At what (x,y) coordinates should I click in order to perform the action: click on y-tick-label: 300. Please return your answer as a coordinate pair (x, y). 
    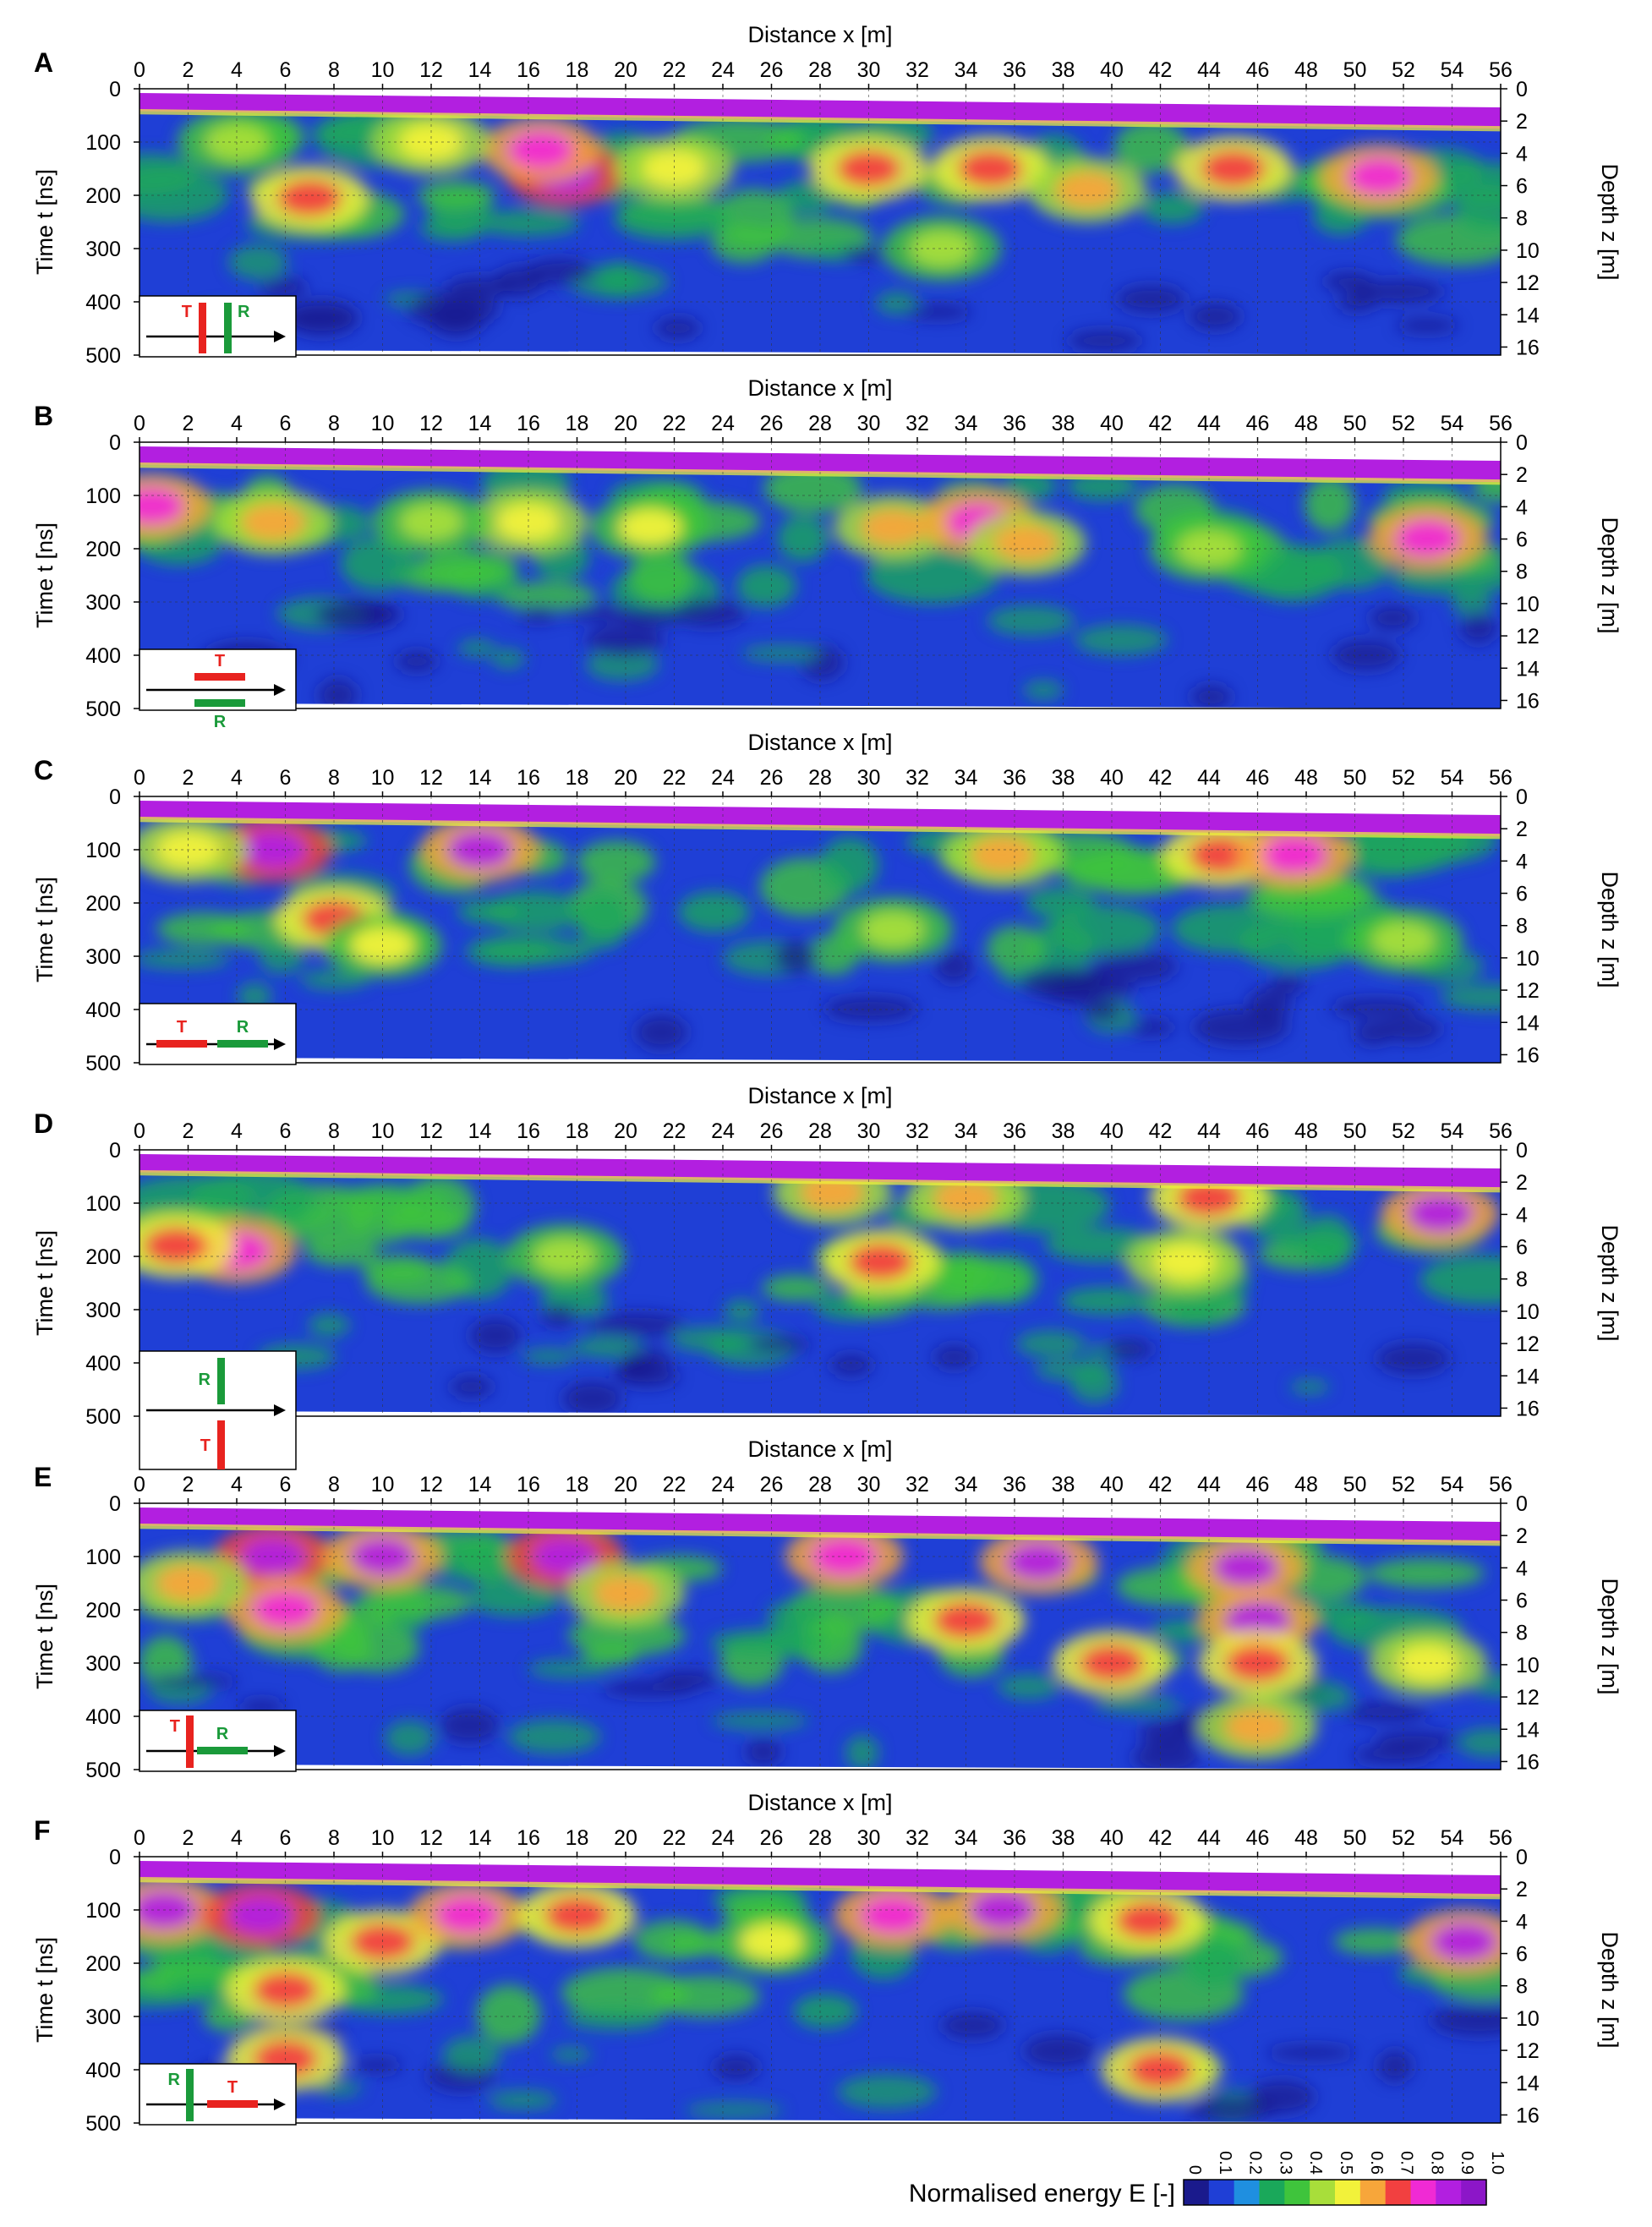
    Looking at the image, I should click on (103, 603).